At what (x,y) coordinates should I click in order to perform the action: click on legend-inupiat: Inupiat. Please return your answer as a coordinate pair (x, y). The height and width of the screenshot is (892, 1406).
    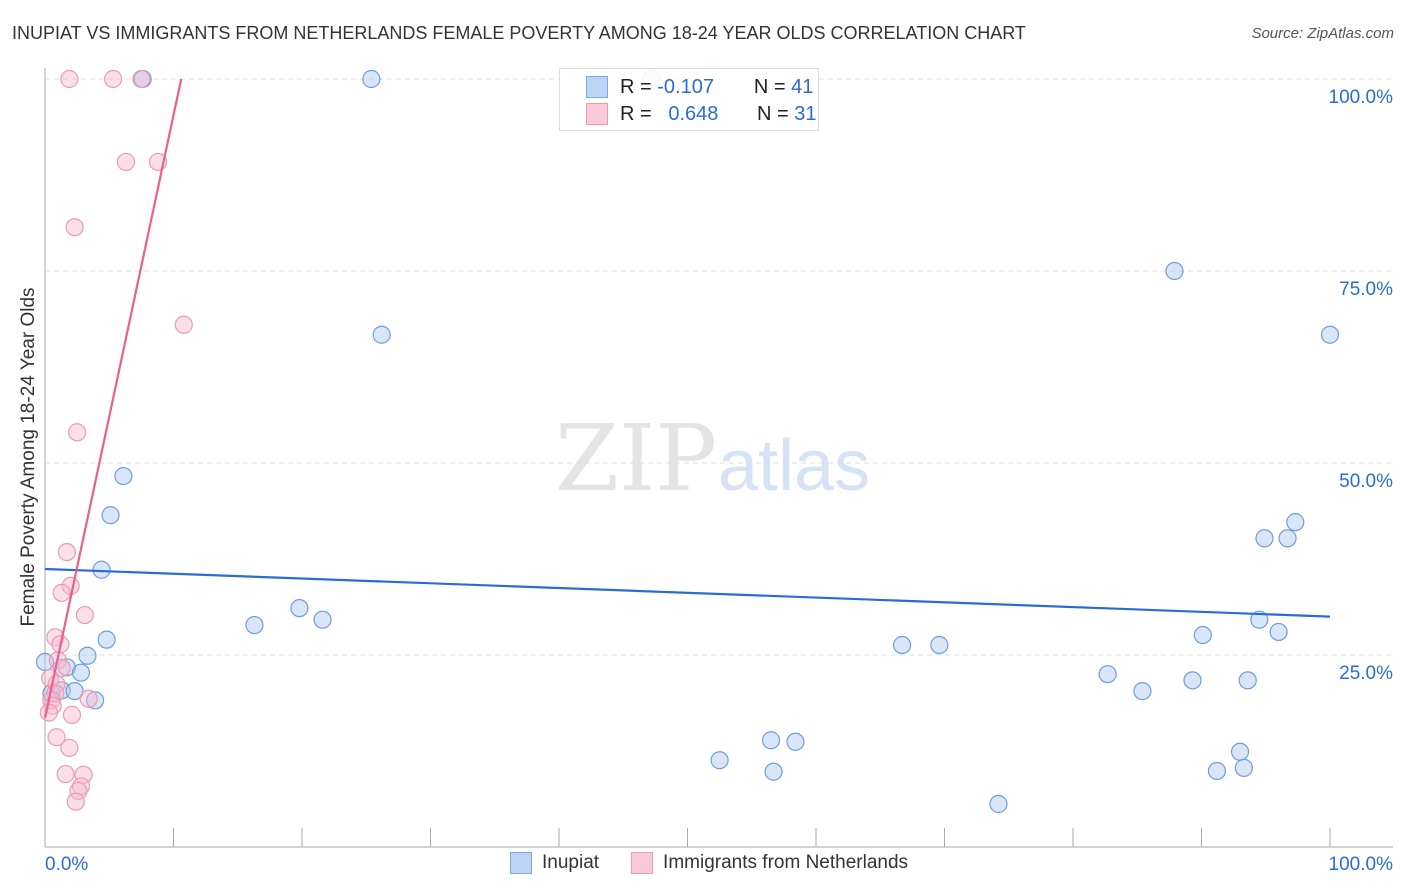
    Looking at the image, I should click on (571, 862).